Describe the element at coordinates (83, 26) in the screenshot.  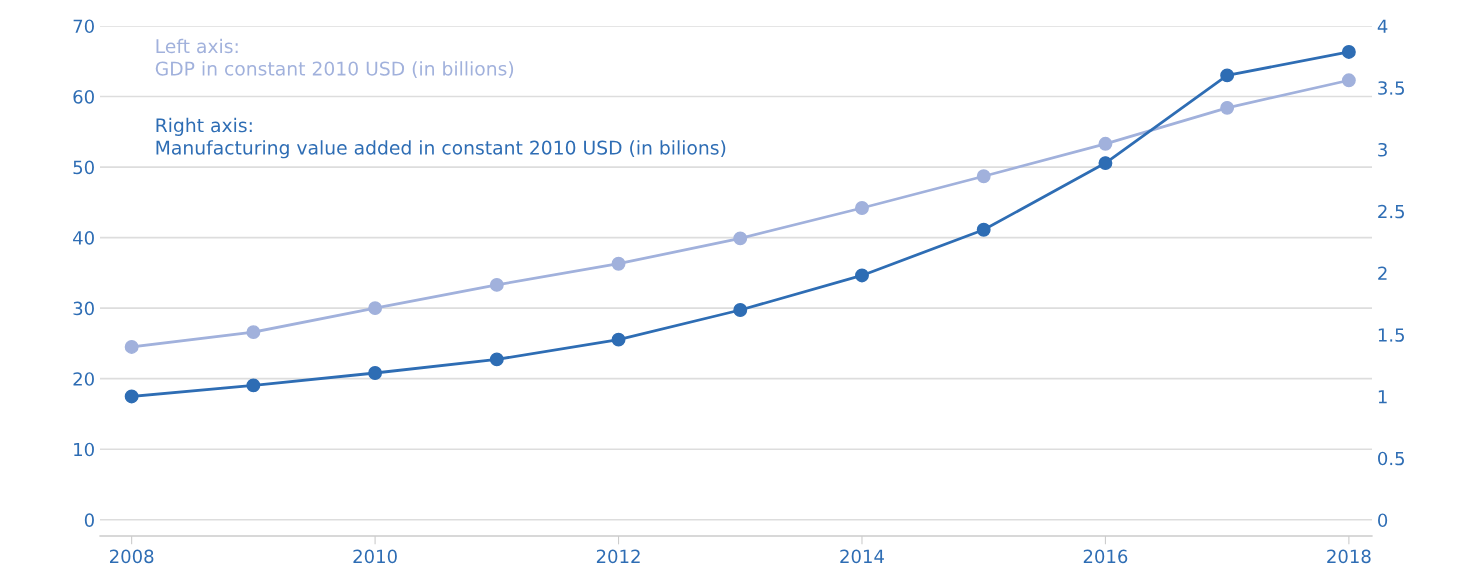
I see `y-tick-label: 70` at that location.